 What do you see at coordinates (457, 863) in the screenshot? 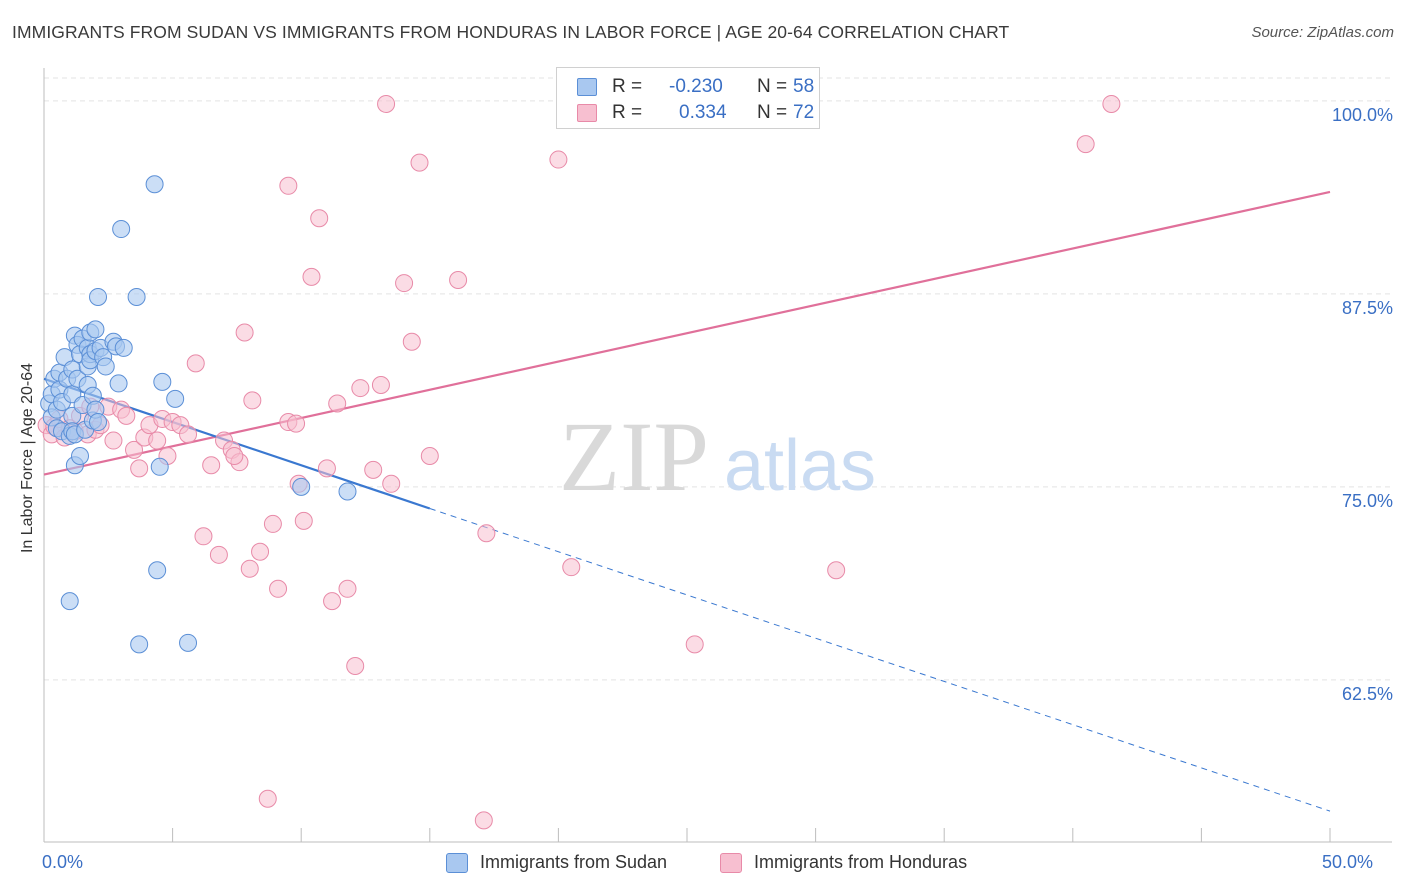
I see `sudan-legend-icon` at bounding box center [457, 863].